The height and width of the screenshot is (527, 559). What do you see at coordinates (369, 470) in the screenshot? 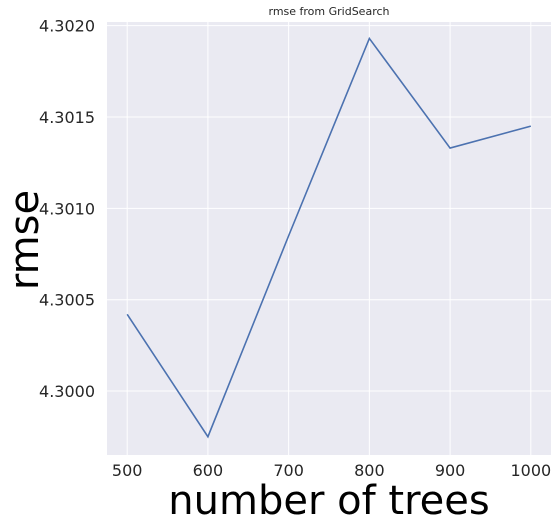
I see `x-tick-label: 800` at bounding box center [369, 470].